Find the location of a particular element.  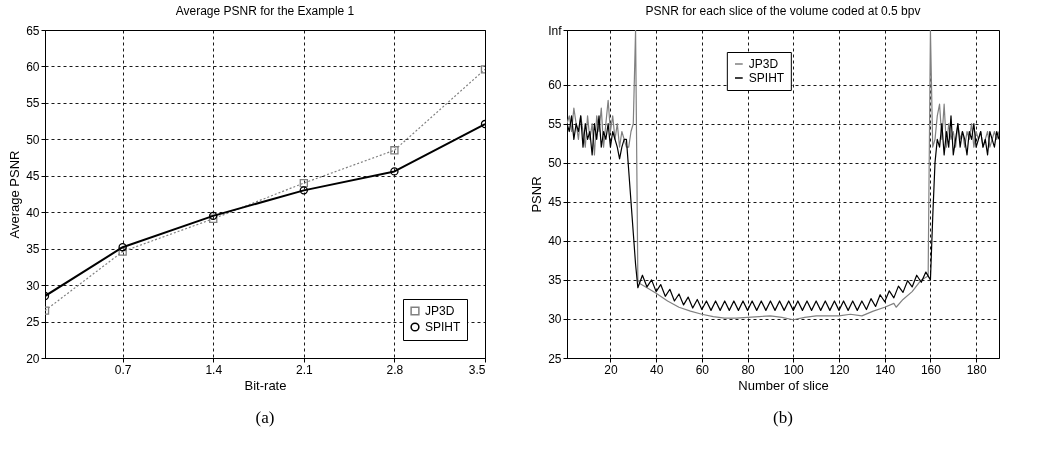

chart-title: PSNR for each slice of the volume coded at 0.5 bpv is located at coordinates (783, 11).